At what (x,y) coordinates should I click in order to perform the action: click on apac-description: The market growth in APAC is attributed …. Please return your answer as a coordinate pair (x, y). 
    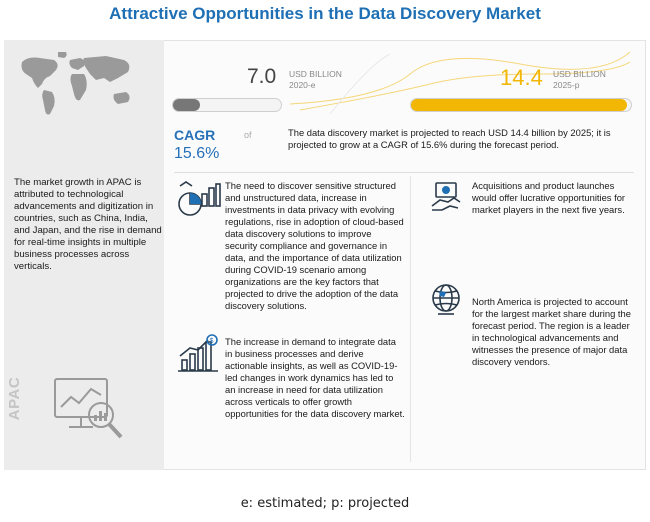
    Looking at the image, I should click on (88, 224).